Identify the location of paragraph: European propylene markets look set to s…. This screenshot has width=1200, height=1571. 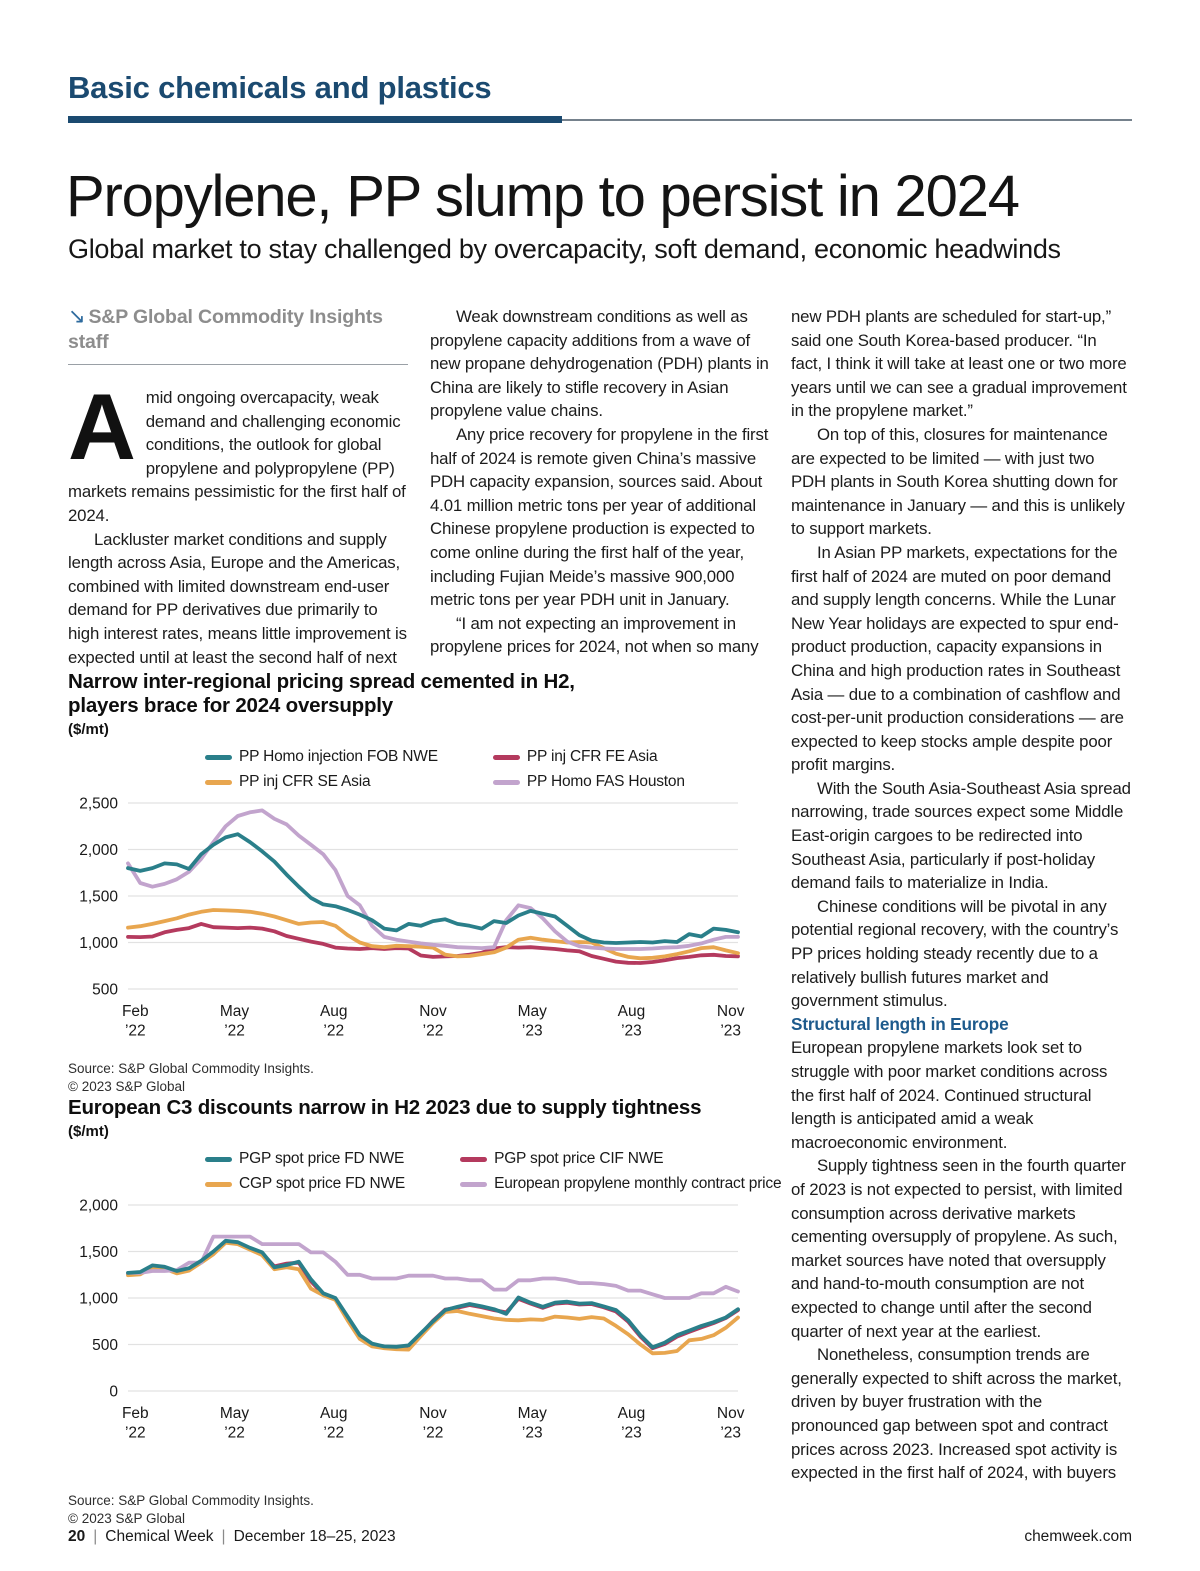
(949, 1095).